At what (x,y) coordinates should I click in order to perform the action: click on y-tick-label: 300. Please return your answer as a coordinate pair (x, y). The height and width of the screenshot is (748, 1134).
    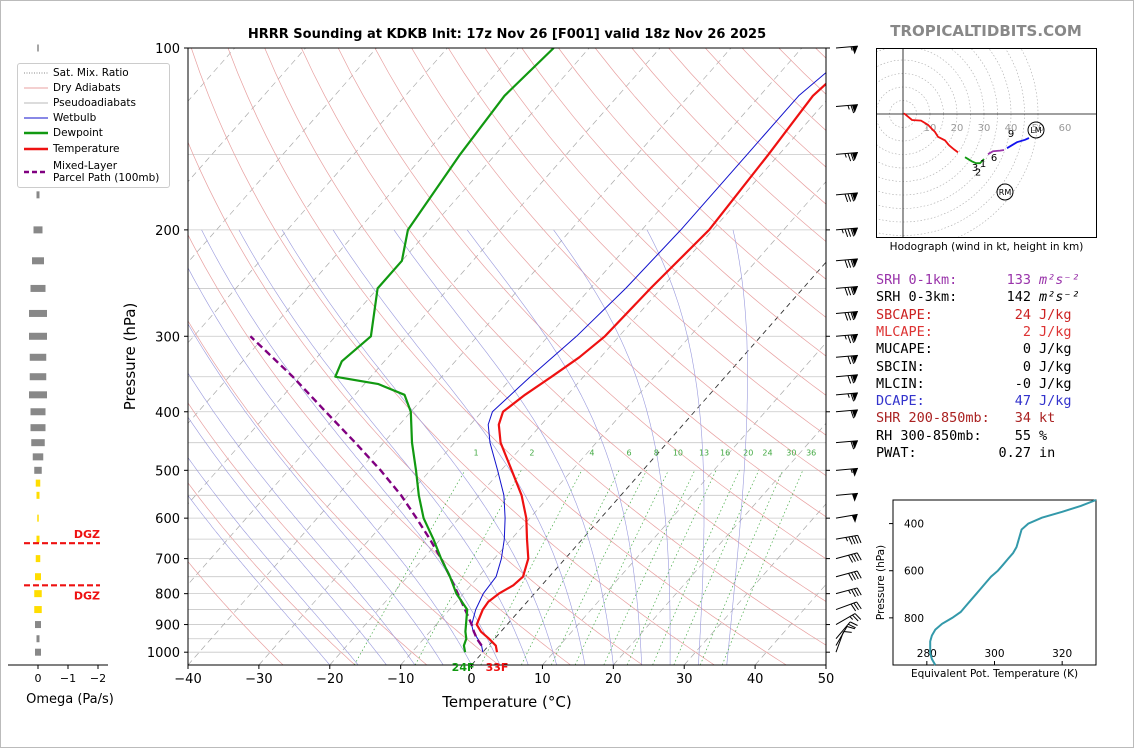
    Looking at the image, I should click on (167, 337).